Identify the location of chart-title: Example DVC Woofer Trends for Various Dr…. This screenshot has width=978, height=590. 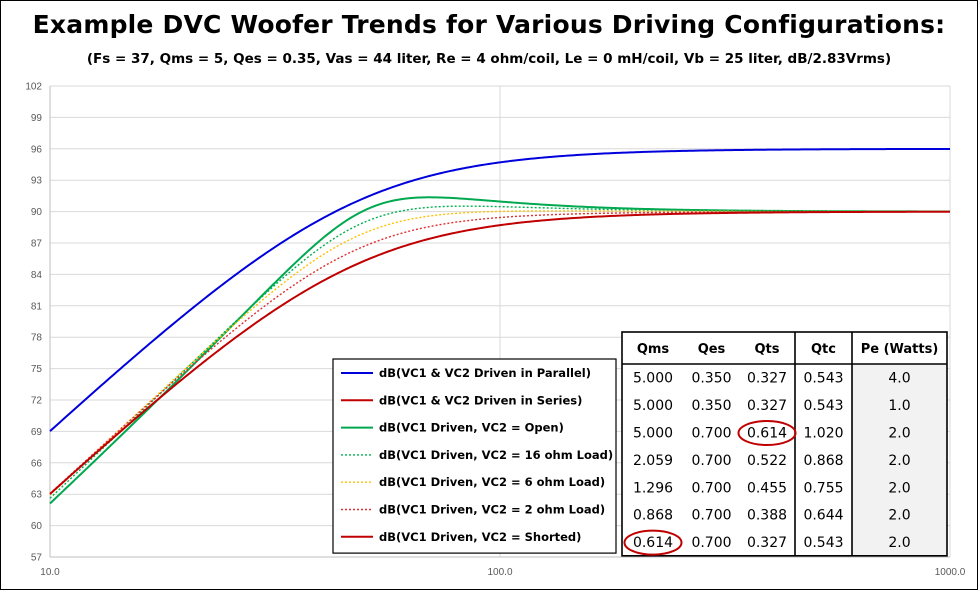
(489, 24).